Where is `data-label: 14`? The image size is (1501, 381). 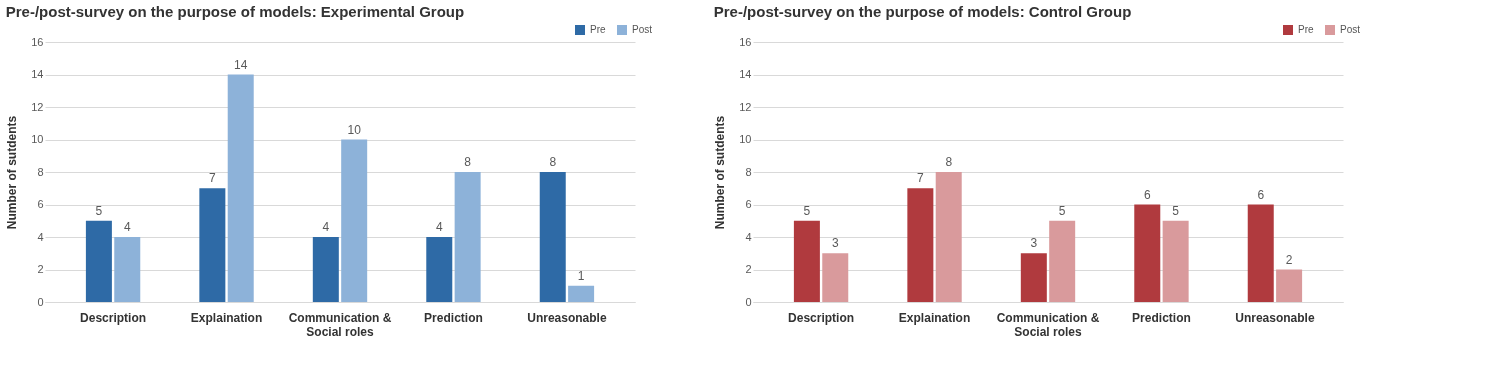 data-label: 14 is located at coordinates (241, 64).